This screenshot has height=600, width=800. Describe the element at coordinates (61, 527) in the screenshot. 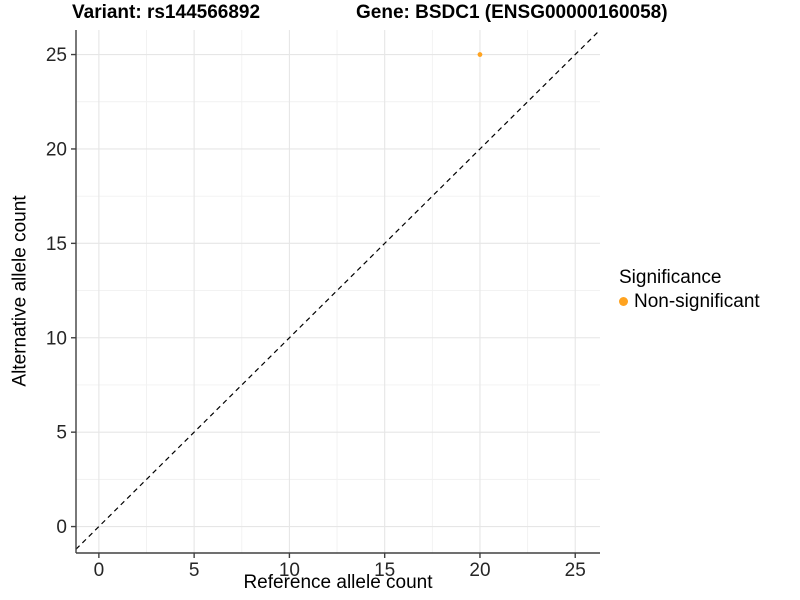

I see `y-tick-label: 0` at that location.